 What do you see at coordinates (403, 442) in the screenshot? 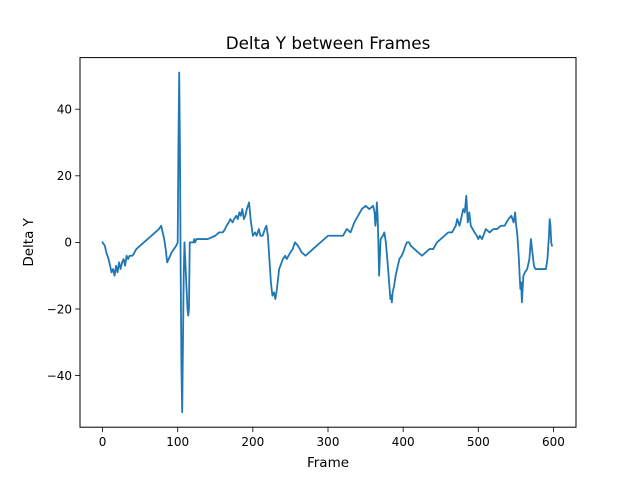
I see `x-tick-label: 400` at bounding box center [403, 442].